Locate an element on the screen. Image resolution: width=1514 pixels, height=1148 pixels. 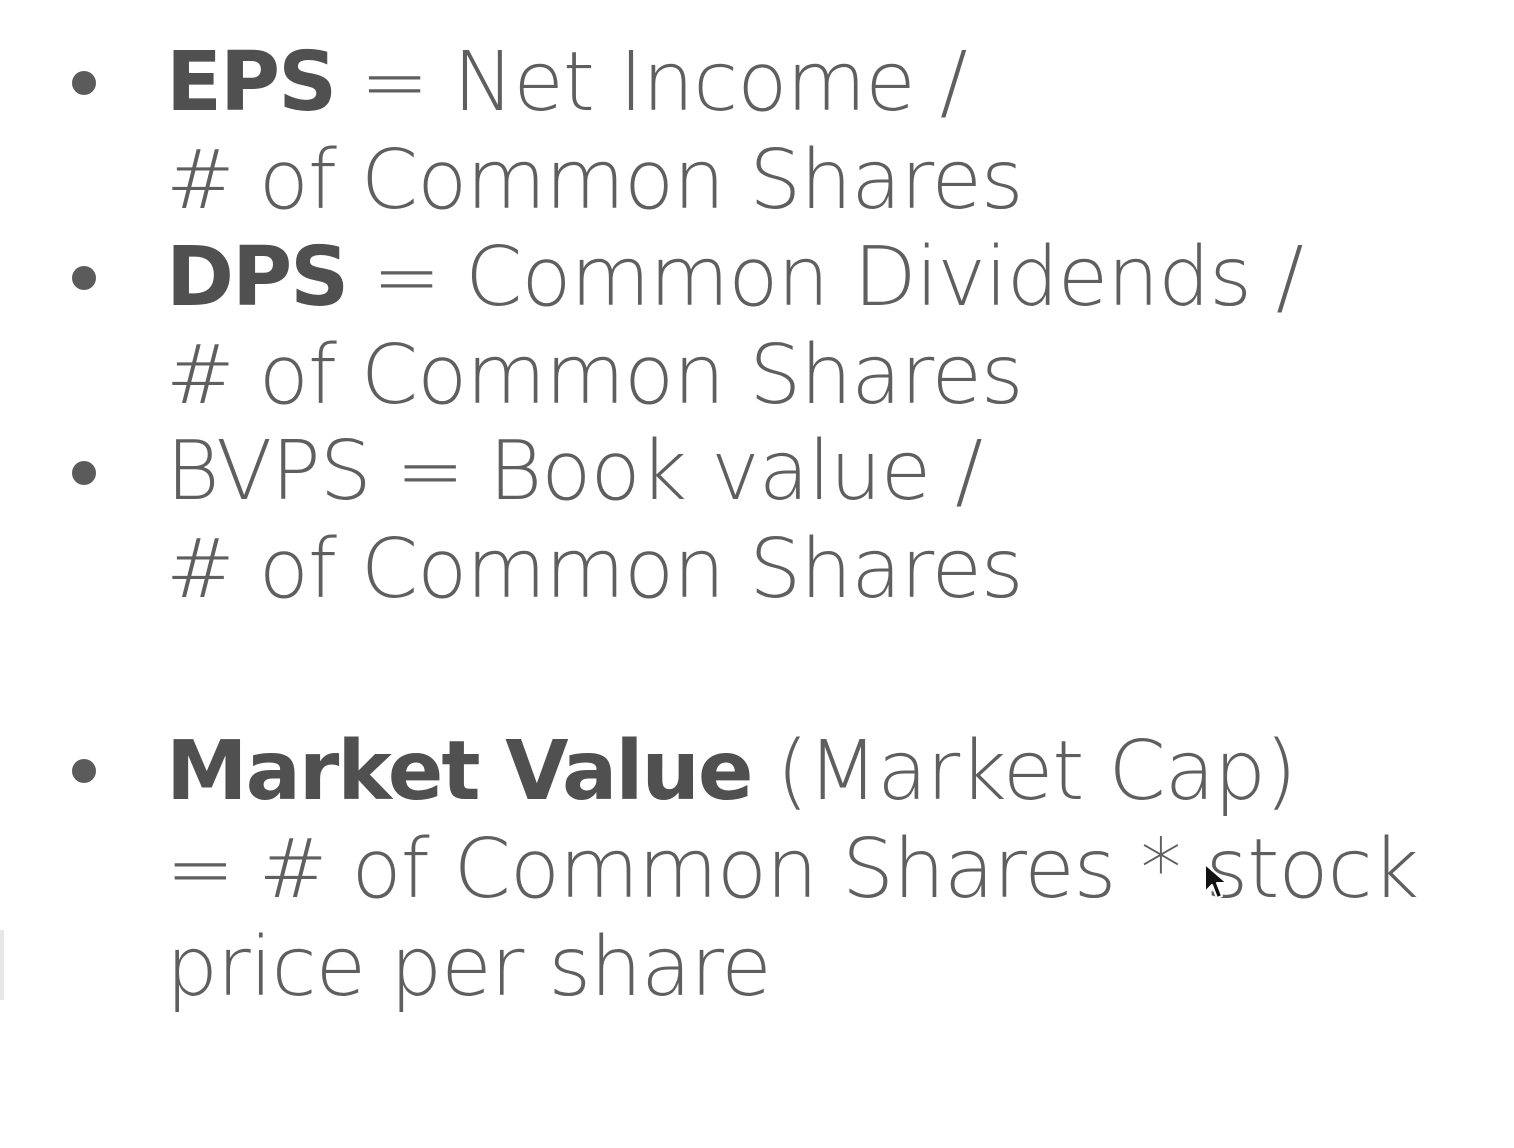
formula-definition: = Net Income / is located at coordinates (651, 82).